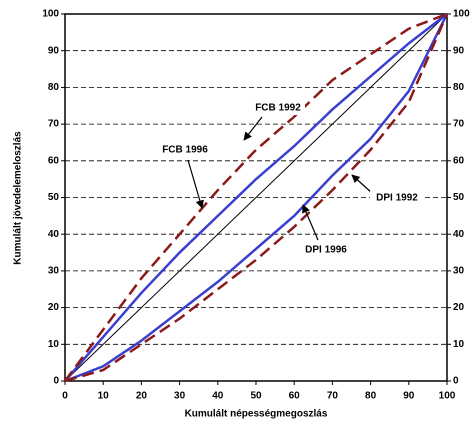 This screenshot has height=433, width=475. Describe the element at coordinates (54, 197) in the screenshot. I see `y-tick-label: 50` at that location.